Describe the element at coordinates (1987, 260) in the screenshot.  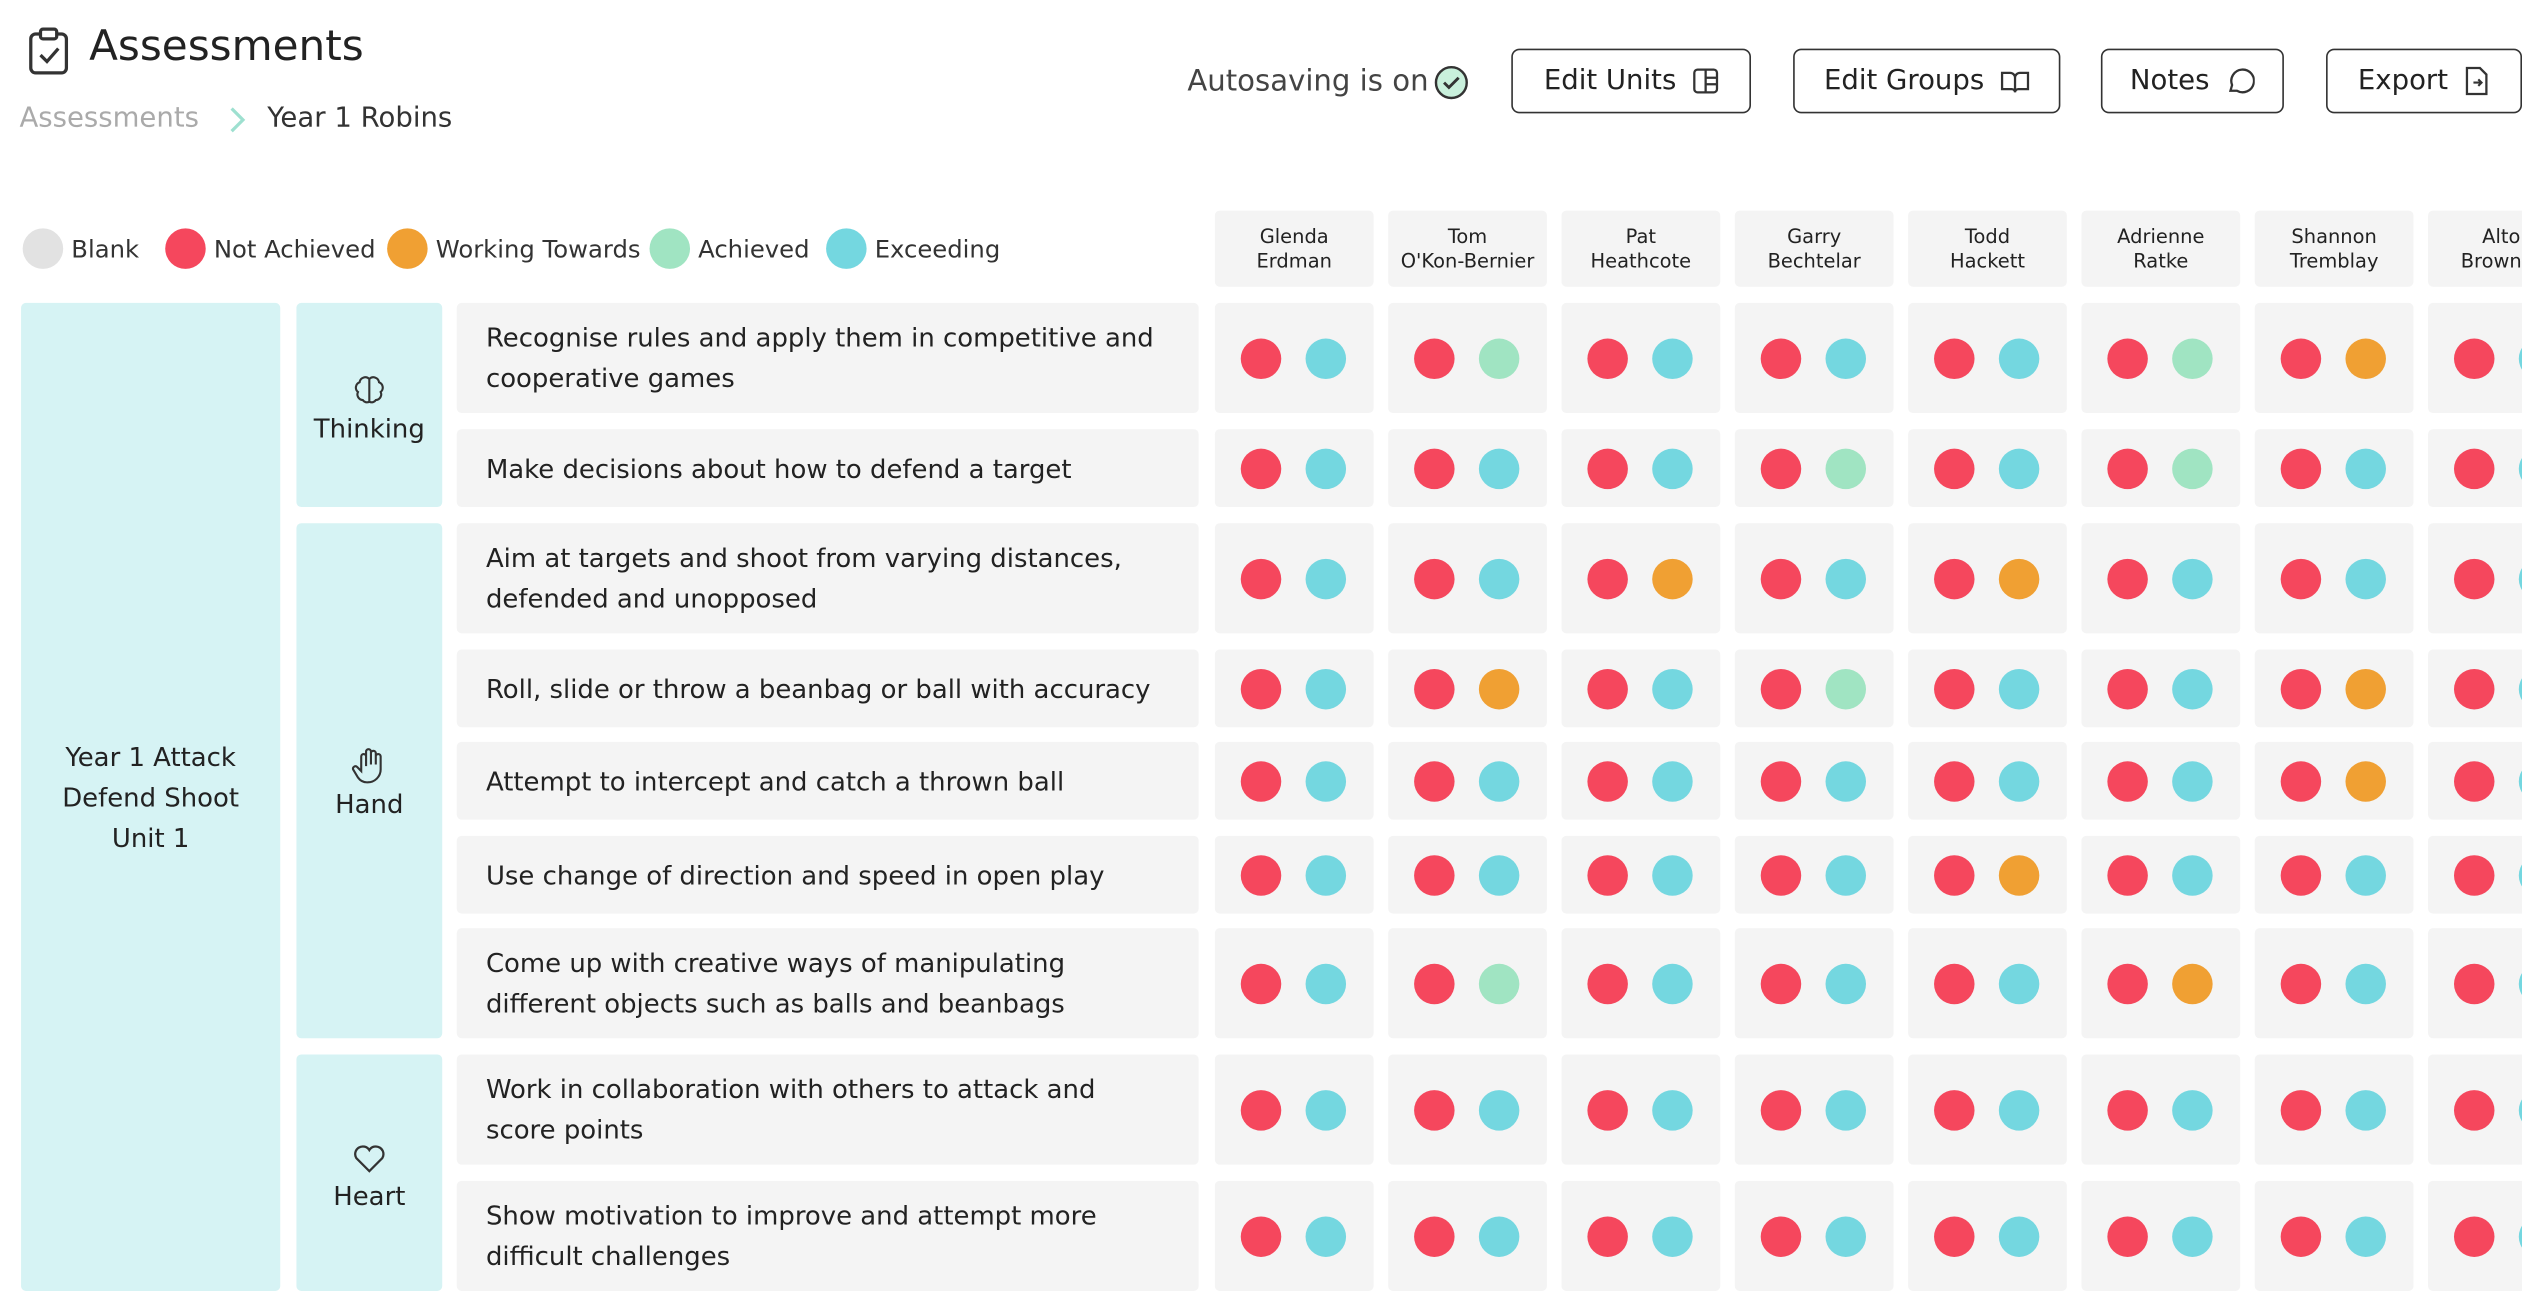
I see `student-last-name: Hackett` at that location.